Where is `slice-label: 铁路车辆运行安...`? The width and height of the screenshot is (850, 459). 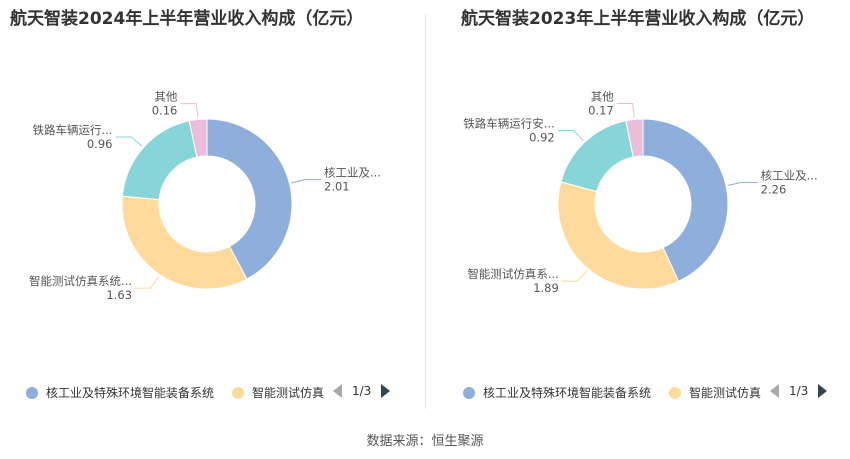
slice-label: 铁路车辆运行安... is located at coordinates (508, 123).